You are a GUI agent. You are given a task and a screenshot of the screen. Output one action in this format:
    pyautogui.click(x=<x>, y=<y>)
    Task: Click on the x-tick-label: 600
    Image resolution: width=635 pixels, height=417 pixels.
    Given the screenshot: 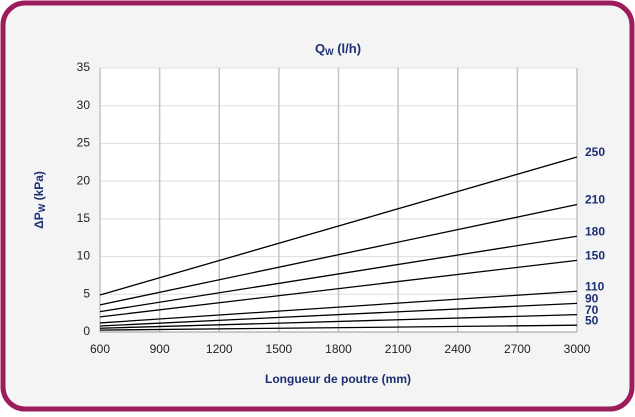 What is the action you would take?
    pyautogui.click(x=100, y=349)
    